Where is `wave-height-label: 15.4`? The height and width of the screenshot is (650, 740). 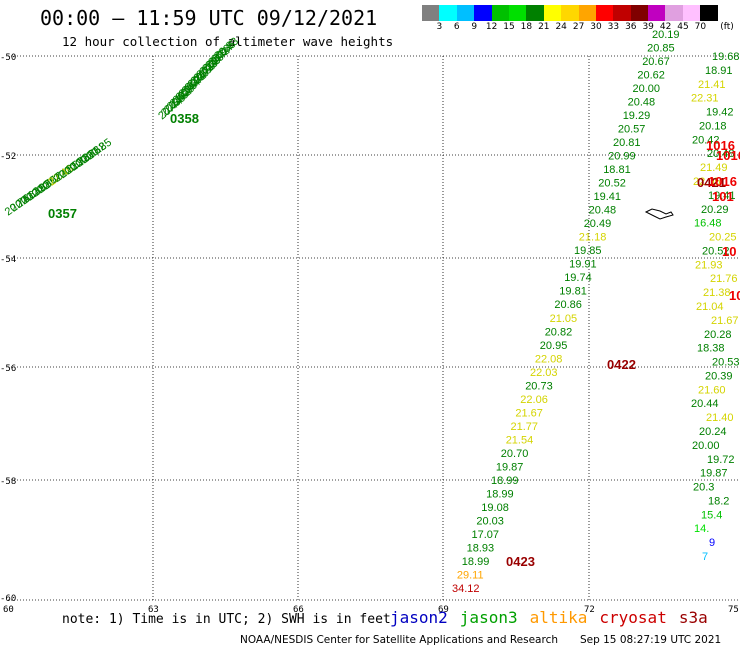
wave-height-label: 15.4 is located at coordinates (711, 515).